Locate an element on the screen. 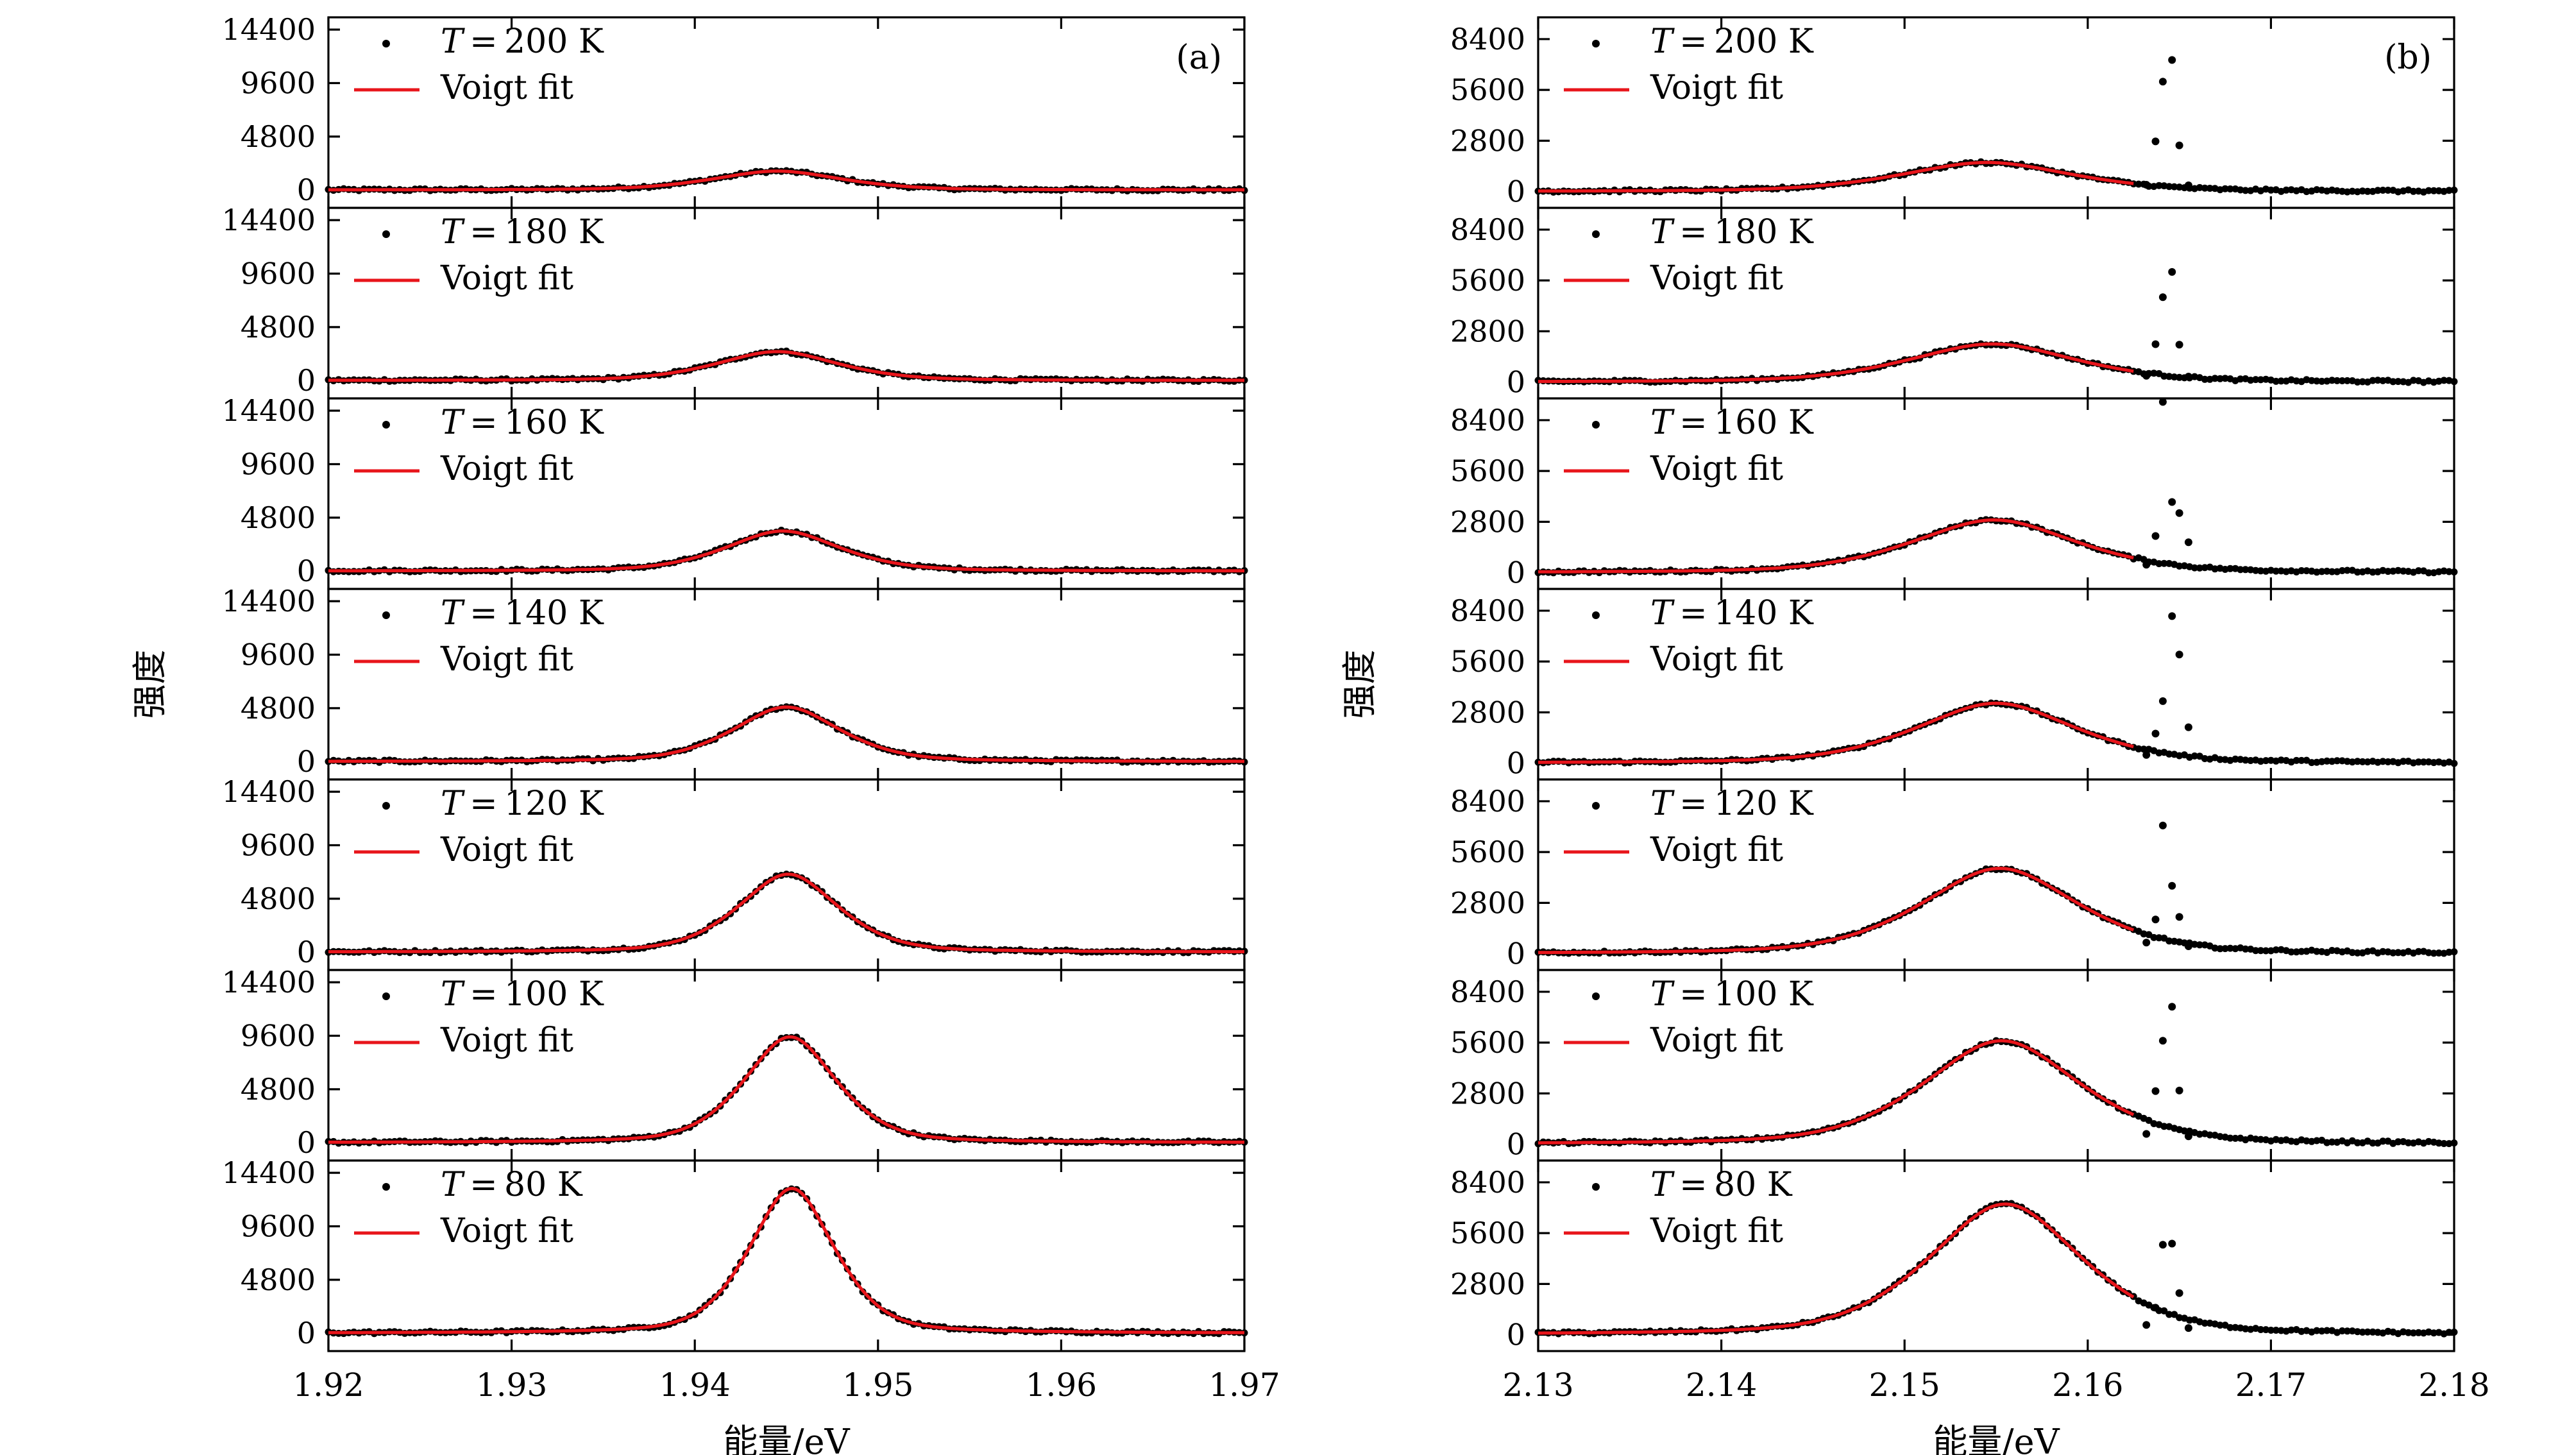 The width and height of the screenshot is (2576, 1455). subplot: 0 4800 9600 14400 T = 120 K Voigt fit is located at coordinates (735, 872).